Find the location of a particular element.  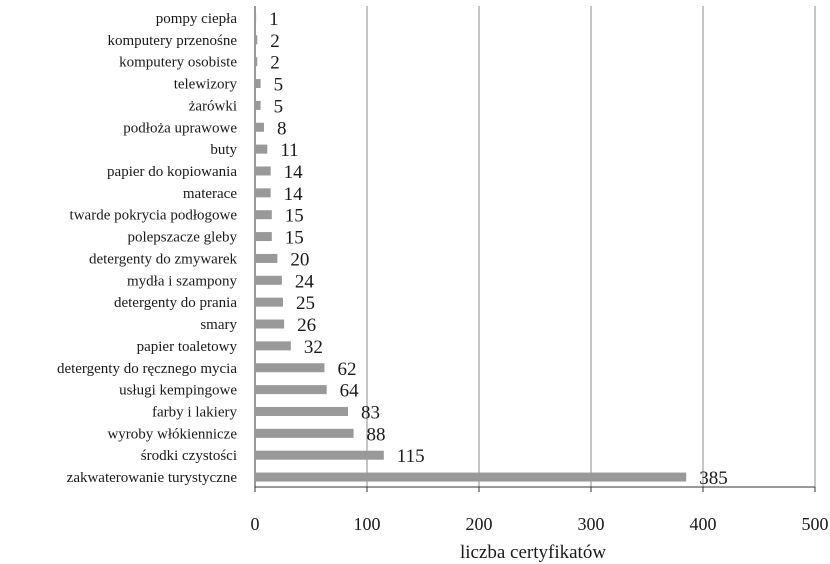

data-label: 62 is located at coordinates (346, 369).